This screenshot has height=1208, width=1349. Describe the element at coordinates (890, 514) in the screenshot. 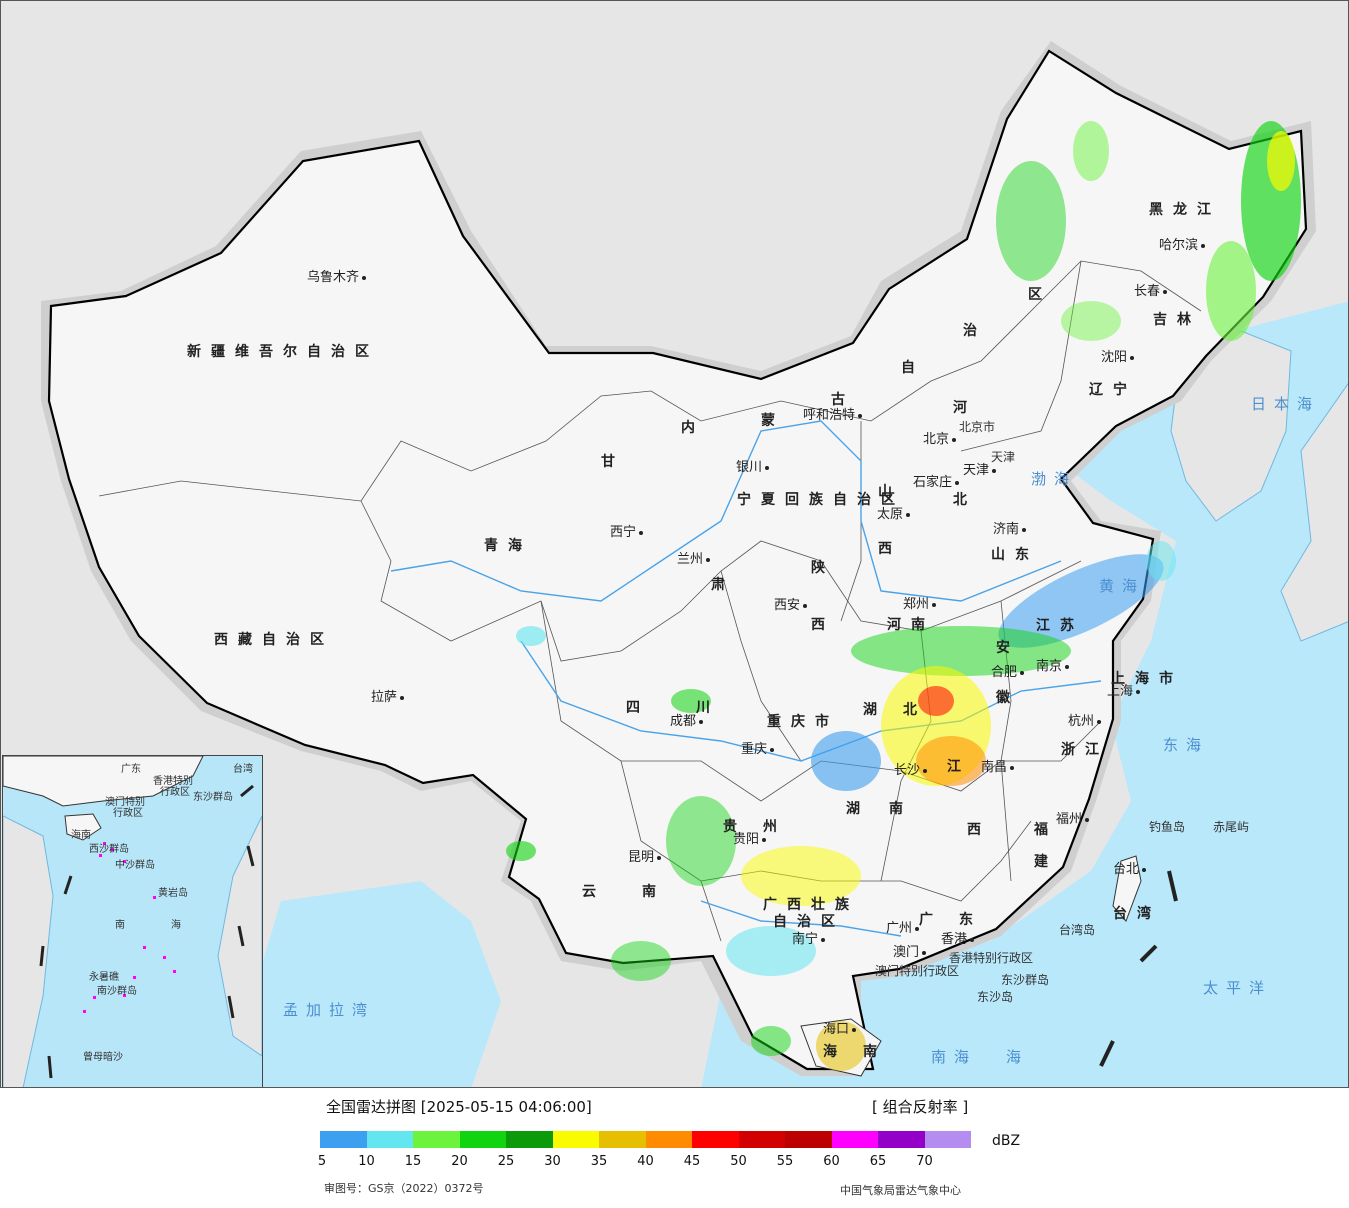

I see `city-label-text: 太原` at that location.